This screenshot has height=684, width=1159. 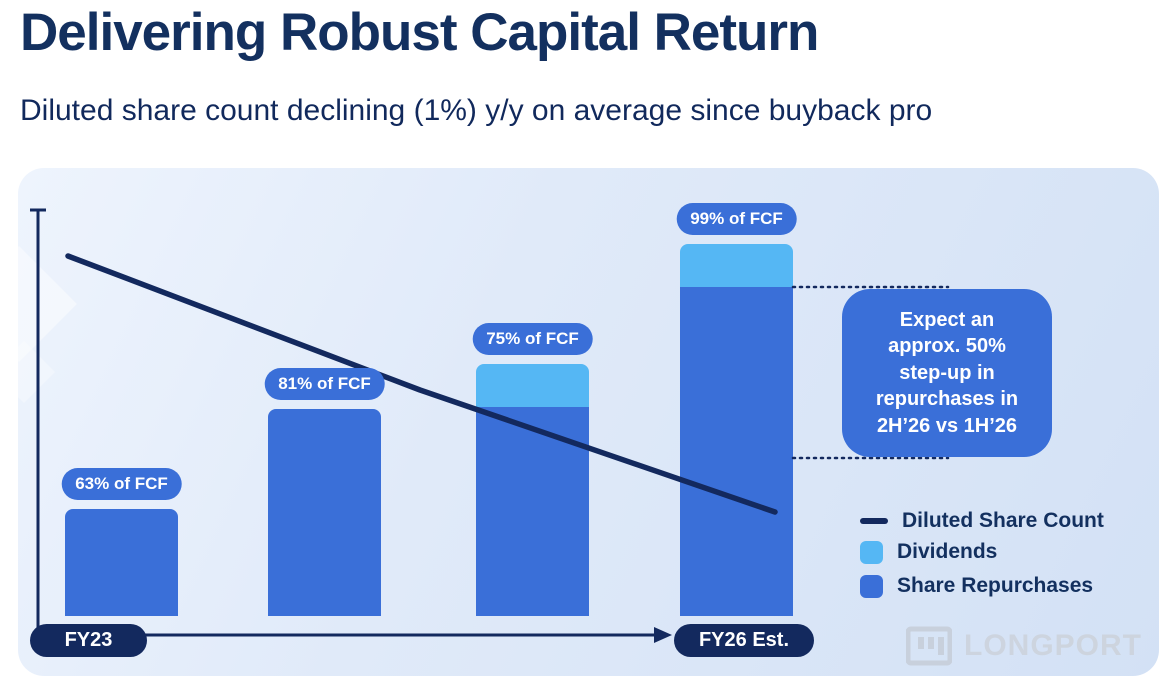 I want to click on legend-item-diluted-share-count: Diluted Share Count, so click(x=982, y=521).